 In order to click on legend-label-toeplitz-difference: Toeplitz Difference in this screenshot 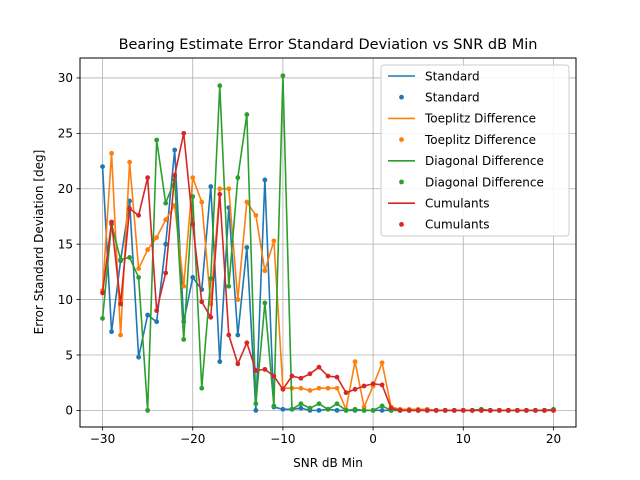, I will do `click(480, 119)`.